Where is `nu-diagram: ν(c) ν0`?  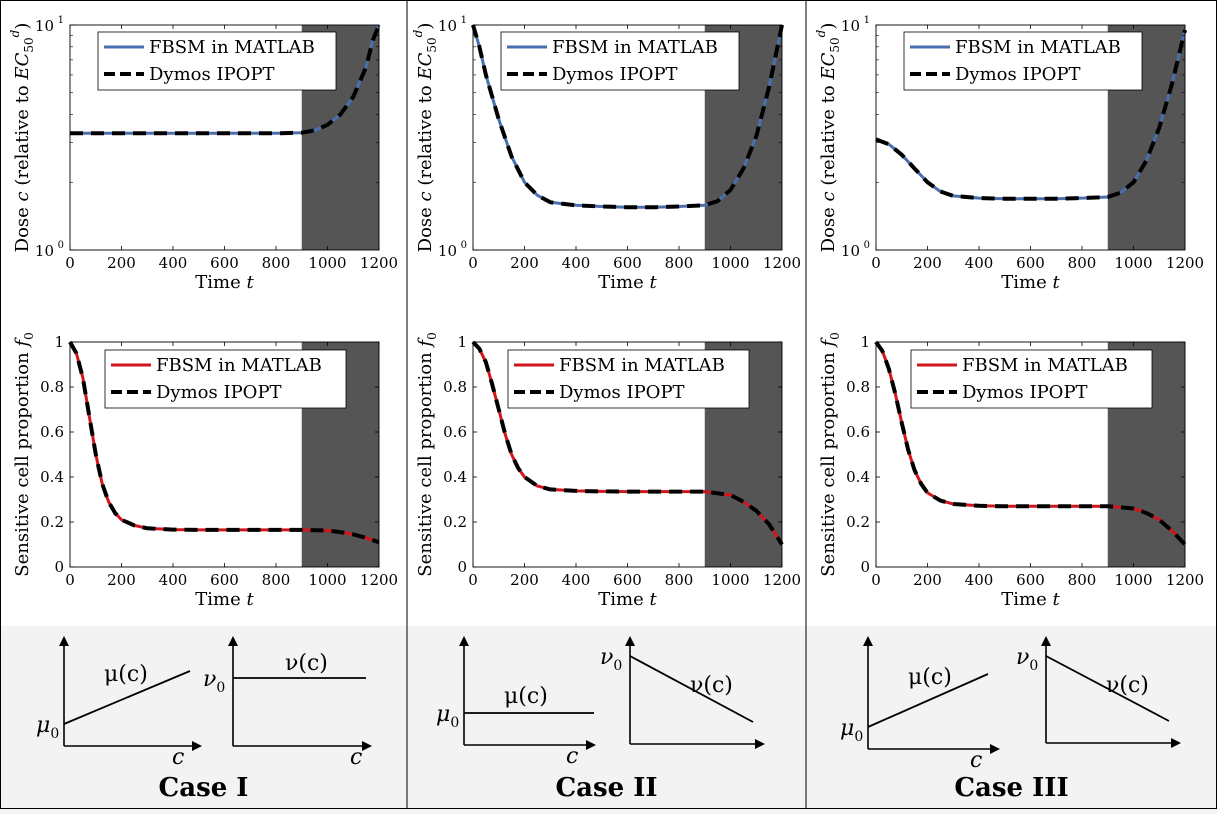 nu-diagram: ν(c) ν0 is located at coordinates (682, 692).